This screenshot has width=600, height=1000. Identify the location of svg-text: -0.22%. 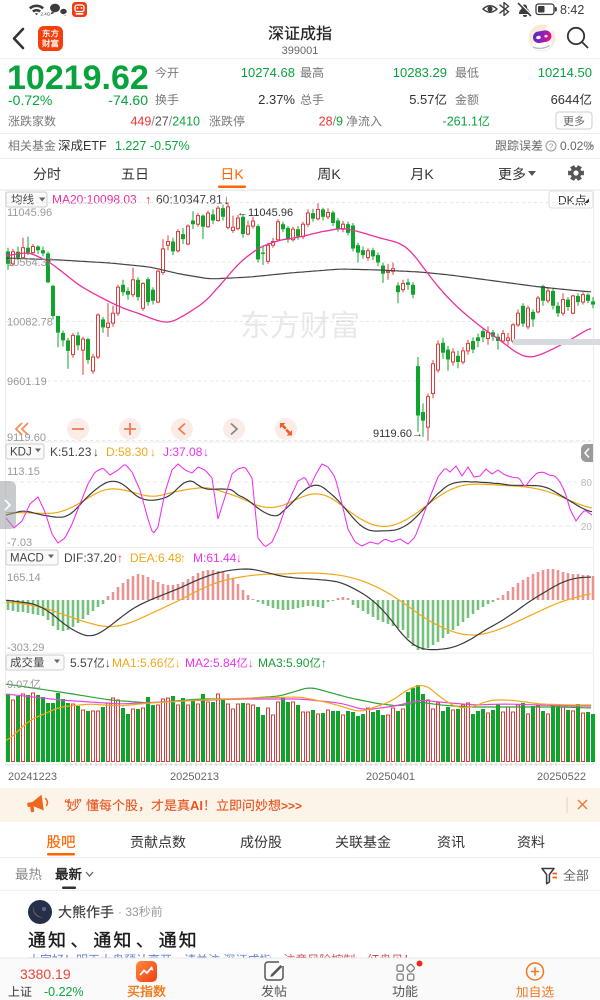
(64, 992).